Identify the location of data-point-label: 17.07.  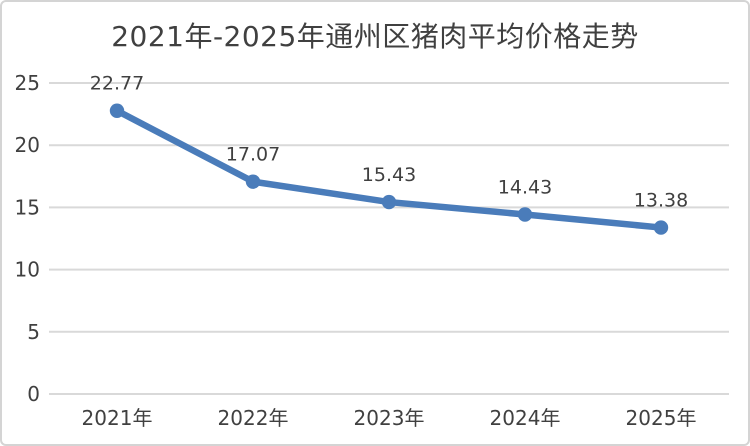
(253, 155).